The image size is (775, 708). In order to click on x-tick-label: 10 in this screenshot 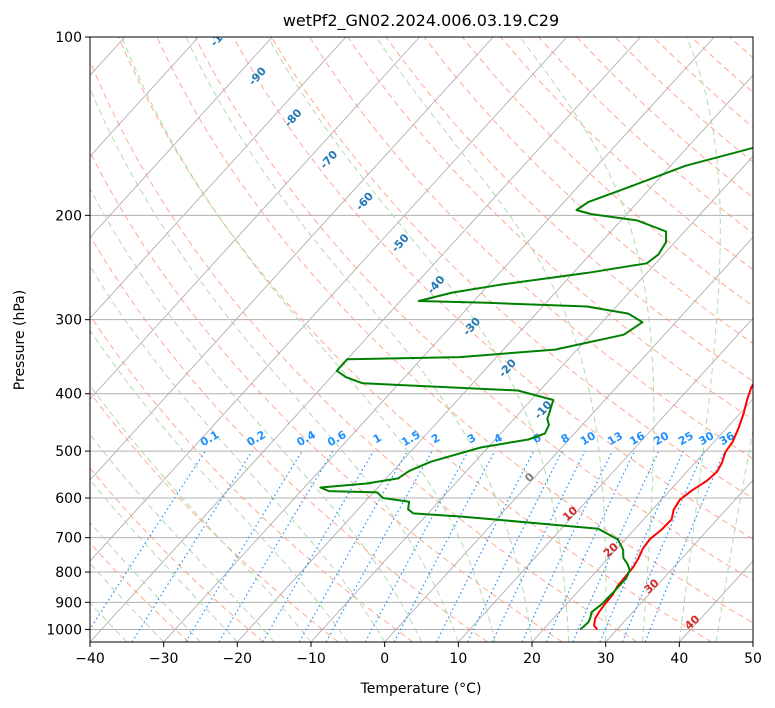, I will do `click(458, 659)`.